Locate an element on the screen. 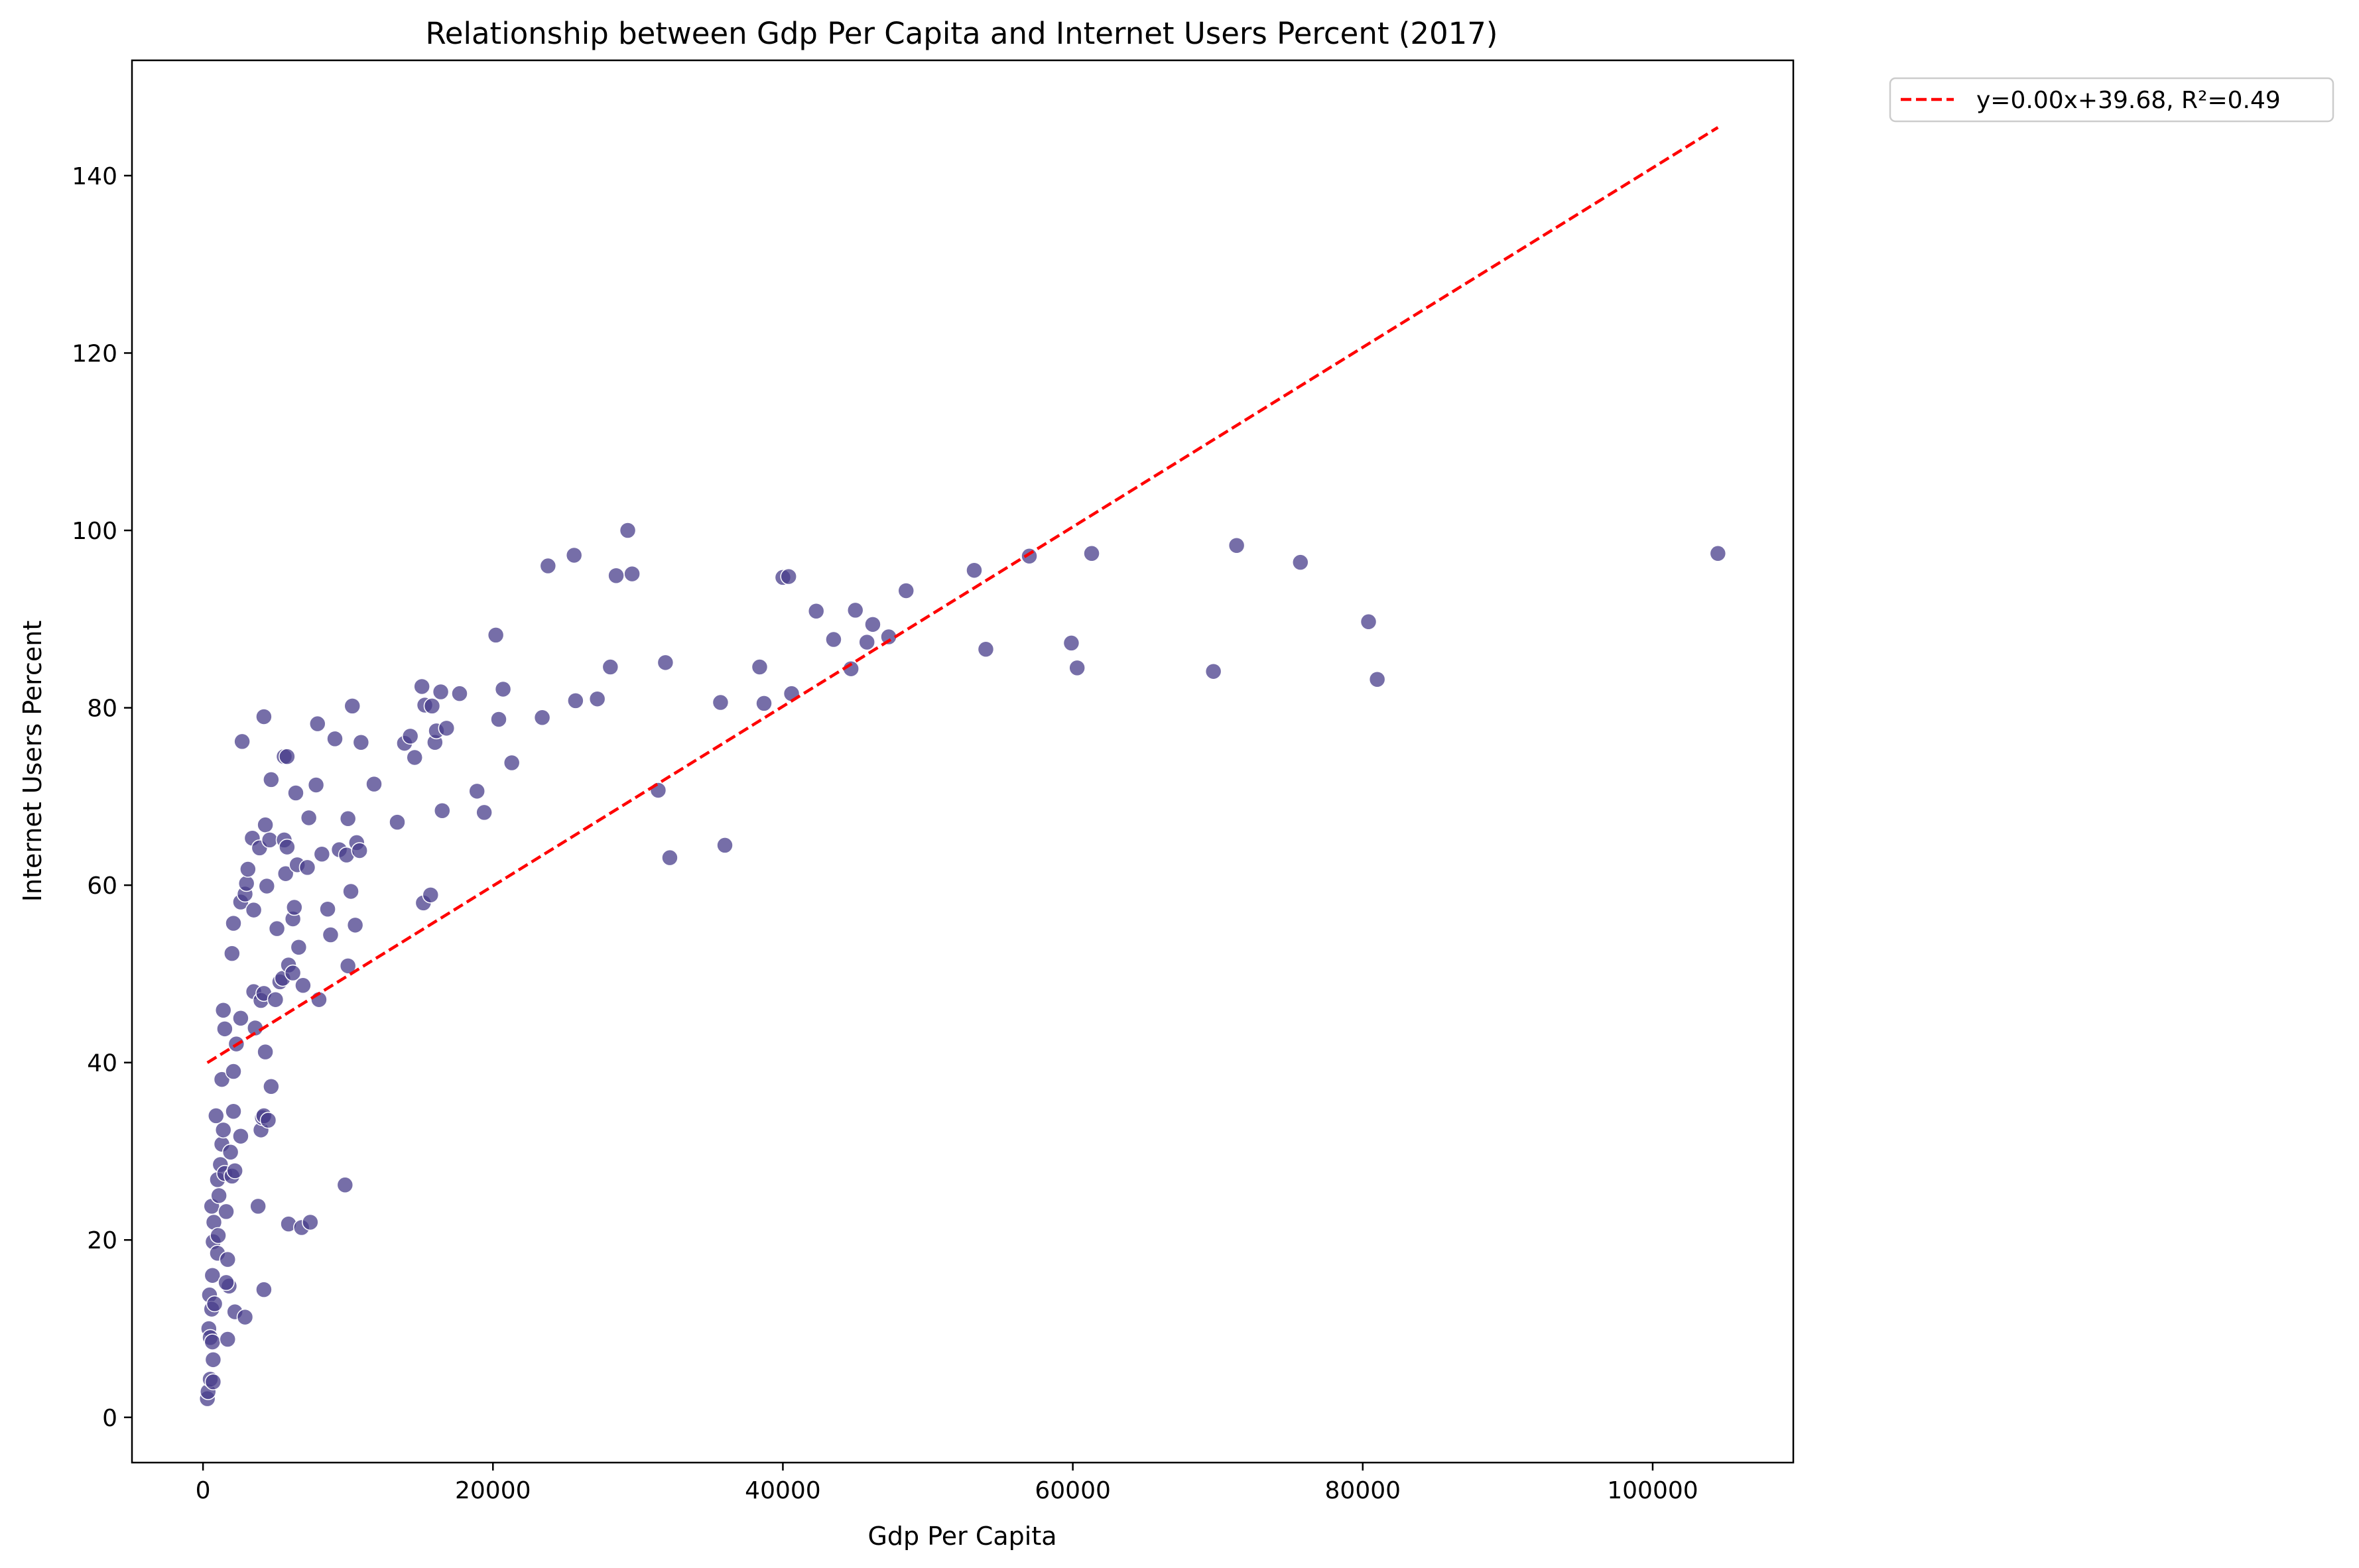 The width and height of the screenshot is (2359, 1568). x-tick-label: 80000 is located at coordinates (1363, 1490).